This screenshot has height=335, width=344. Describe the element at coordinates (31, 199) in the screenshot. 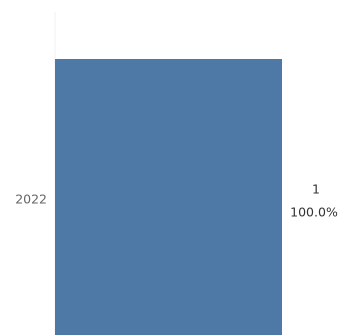

I see `category-label: 2022` at that location.